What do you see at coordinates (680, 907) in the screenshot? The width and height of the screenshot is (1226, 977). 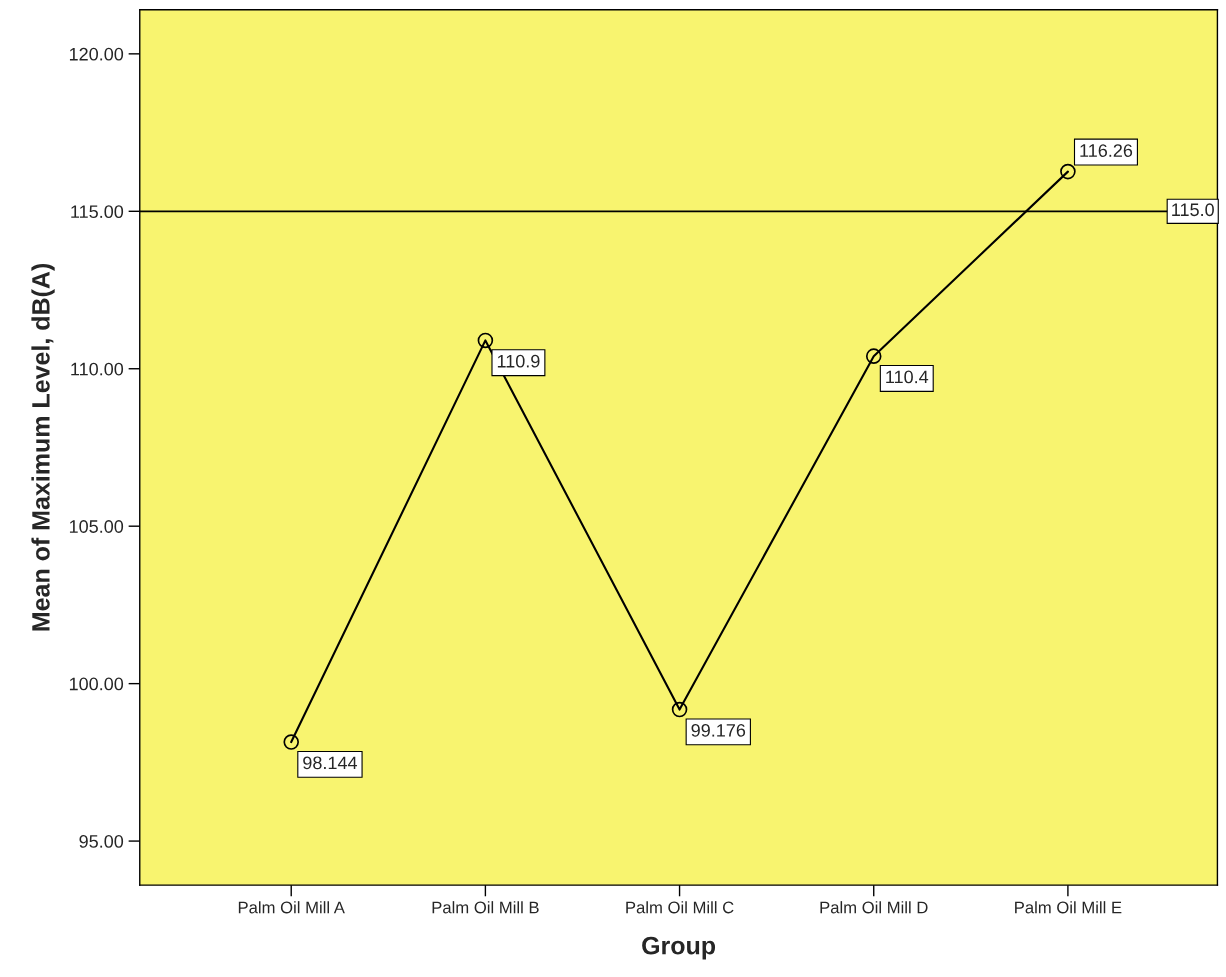 I see `x-tick-label: Palm Oil Mill C` at bounding box center [680, 907].